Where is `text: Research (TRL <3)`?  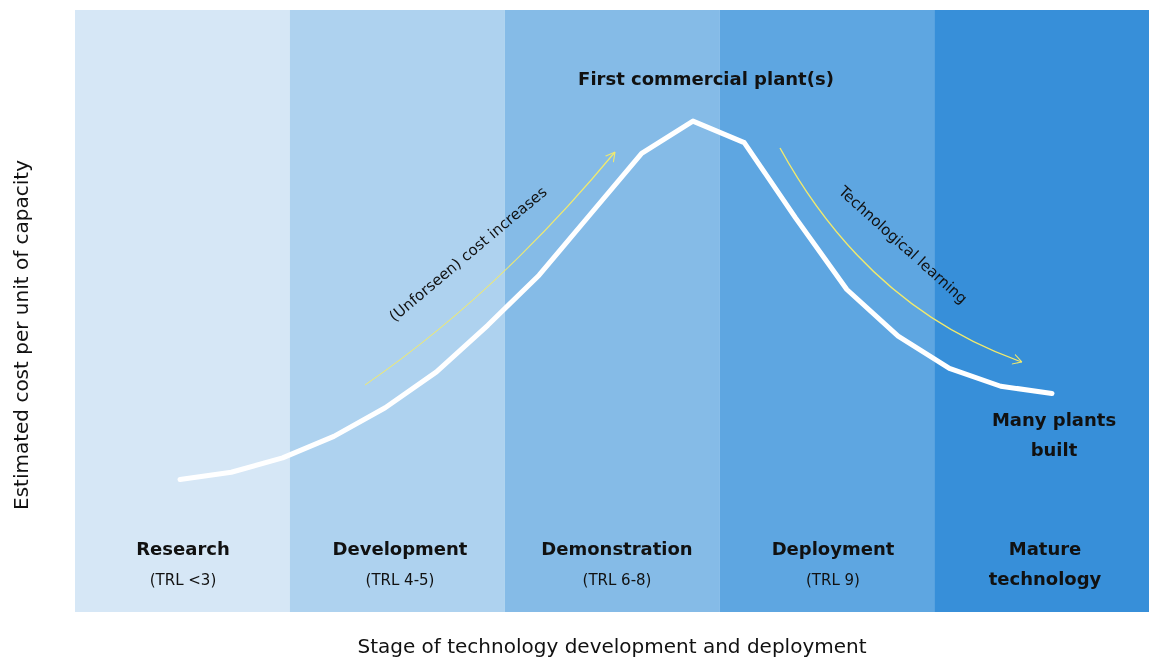 text: Research (TRL <3) is located at coordinates (183, 563).